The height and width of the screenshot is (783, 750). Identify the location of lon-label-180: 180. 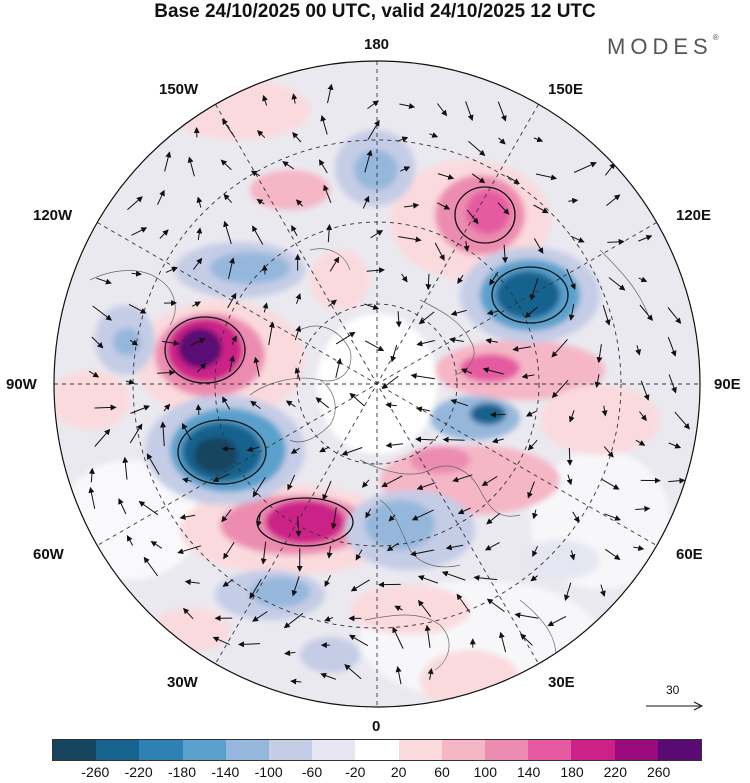
(377, 44).